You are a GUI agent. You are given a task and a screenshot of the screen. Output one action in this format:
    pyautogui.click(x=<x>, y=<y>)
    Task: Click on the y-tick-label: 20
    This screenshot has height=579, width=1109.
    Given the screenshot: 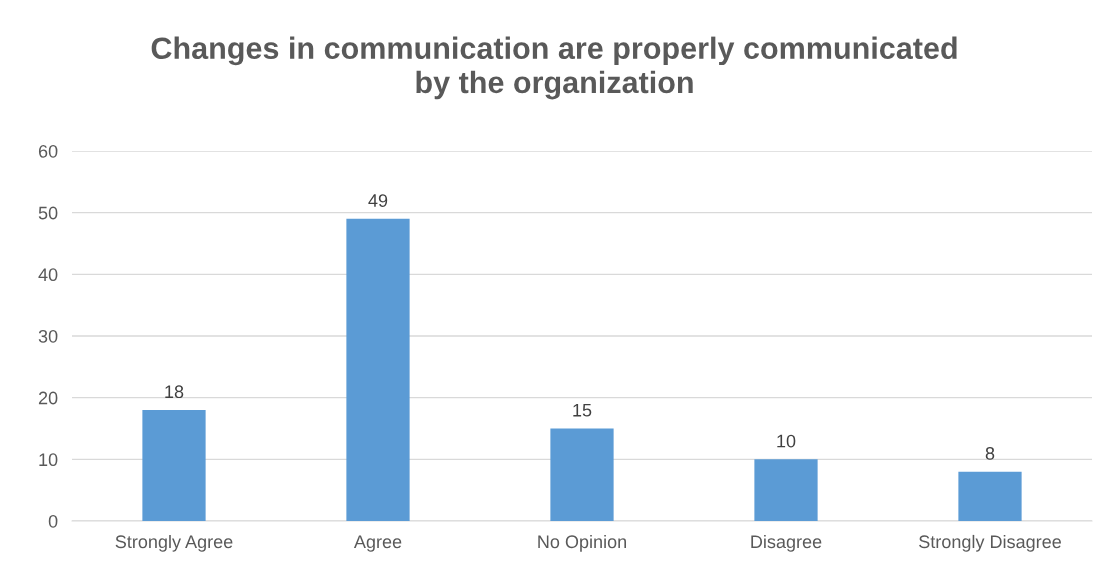 What is the action you would take?
    pyautogui.click(x=48, y=398)
    